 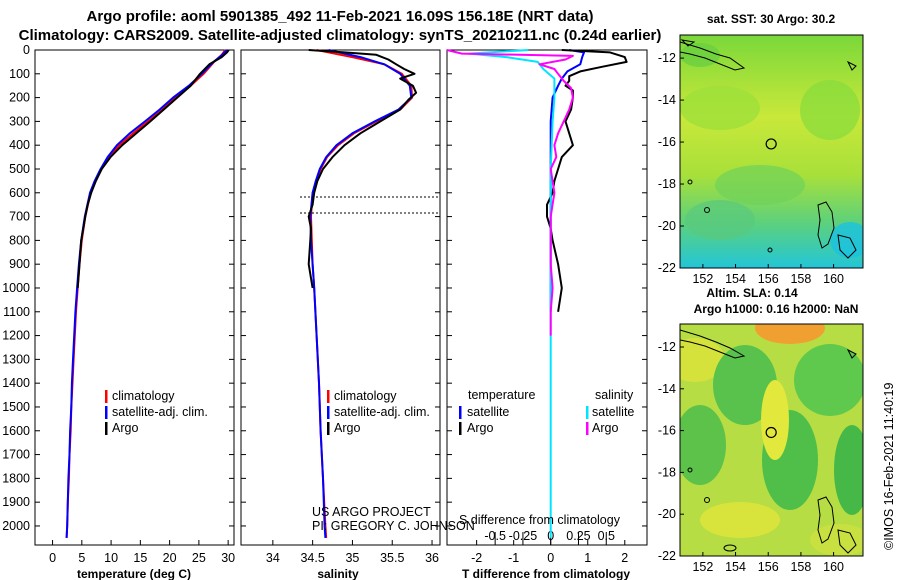 I want to click on legend-swatch-sal-argo, so click(x=587, y=428).